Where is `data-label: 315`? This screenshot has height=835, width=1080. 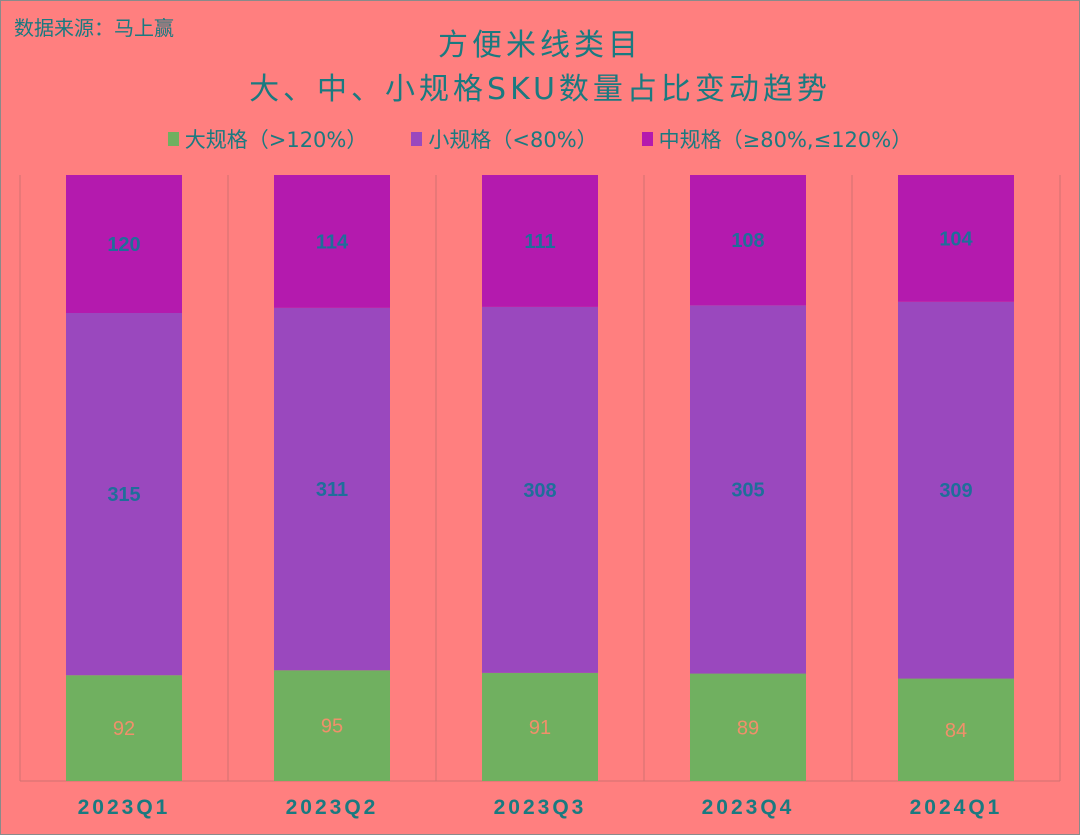 data-label: 315 is located at coordinates (123, 495).